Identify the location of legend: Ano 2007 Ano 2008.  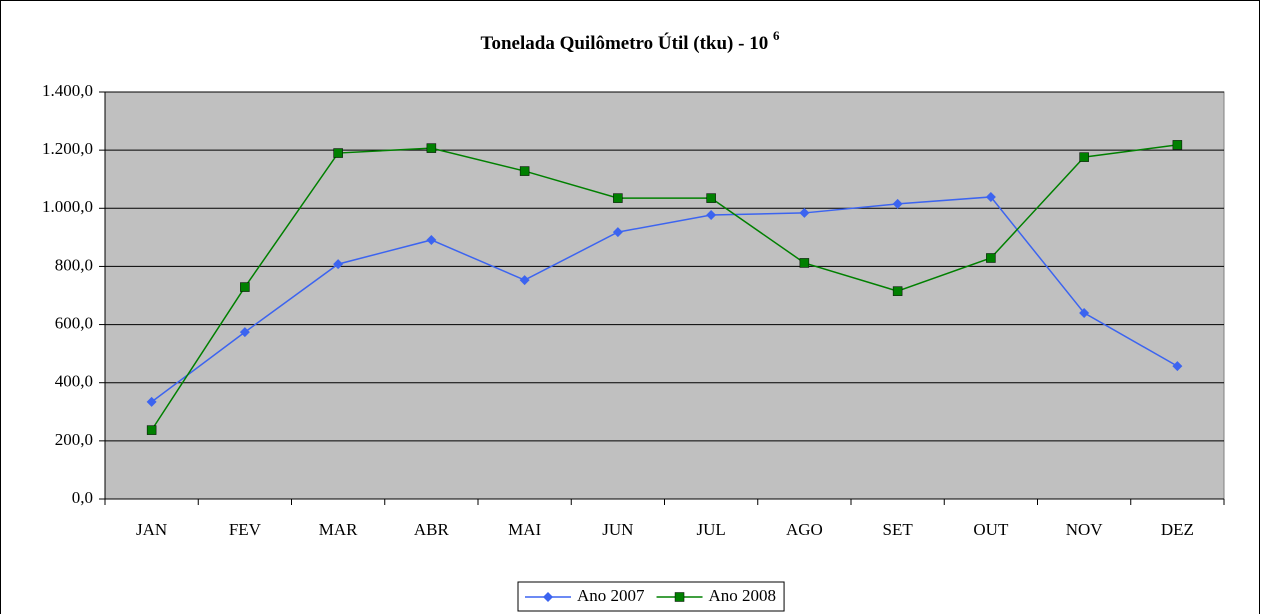
(651, 596).